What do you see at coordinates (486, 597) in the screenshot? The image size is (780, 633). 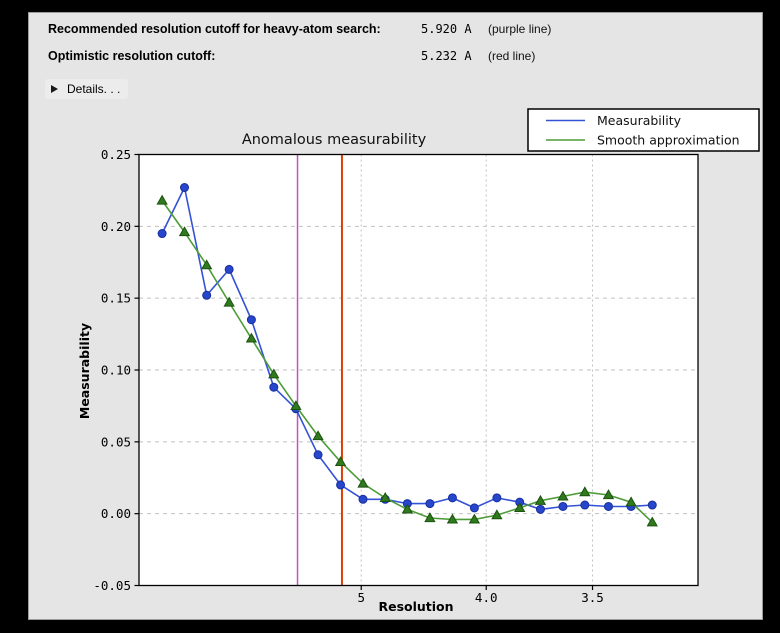 I see `x-tick-label: 4.0` at bounding box center [486, 597].